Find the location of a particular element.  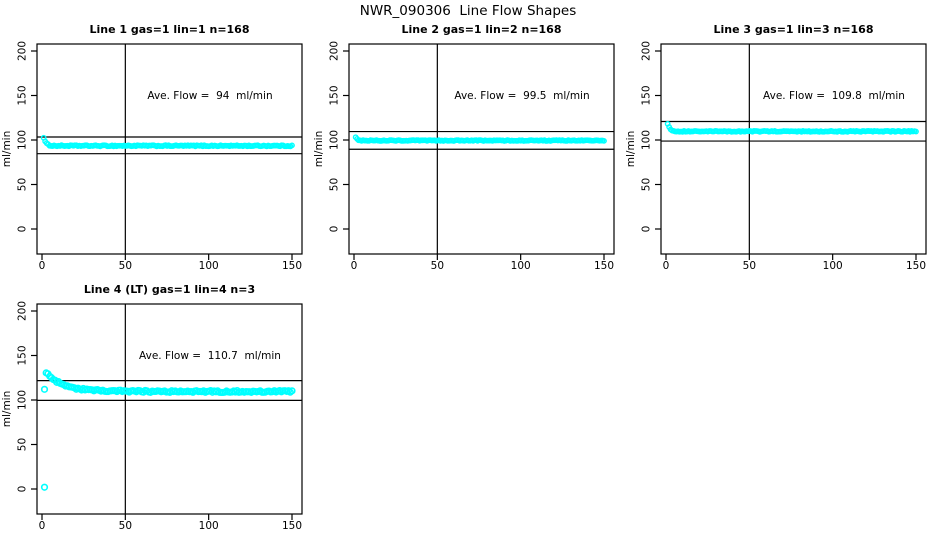

avg-flow-annotation: Ave. Flow = 94 ml/min is located at coordinates (210, 96).